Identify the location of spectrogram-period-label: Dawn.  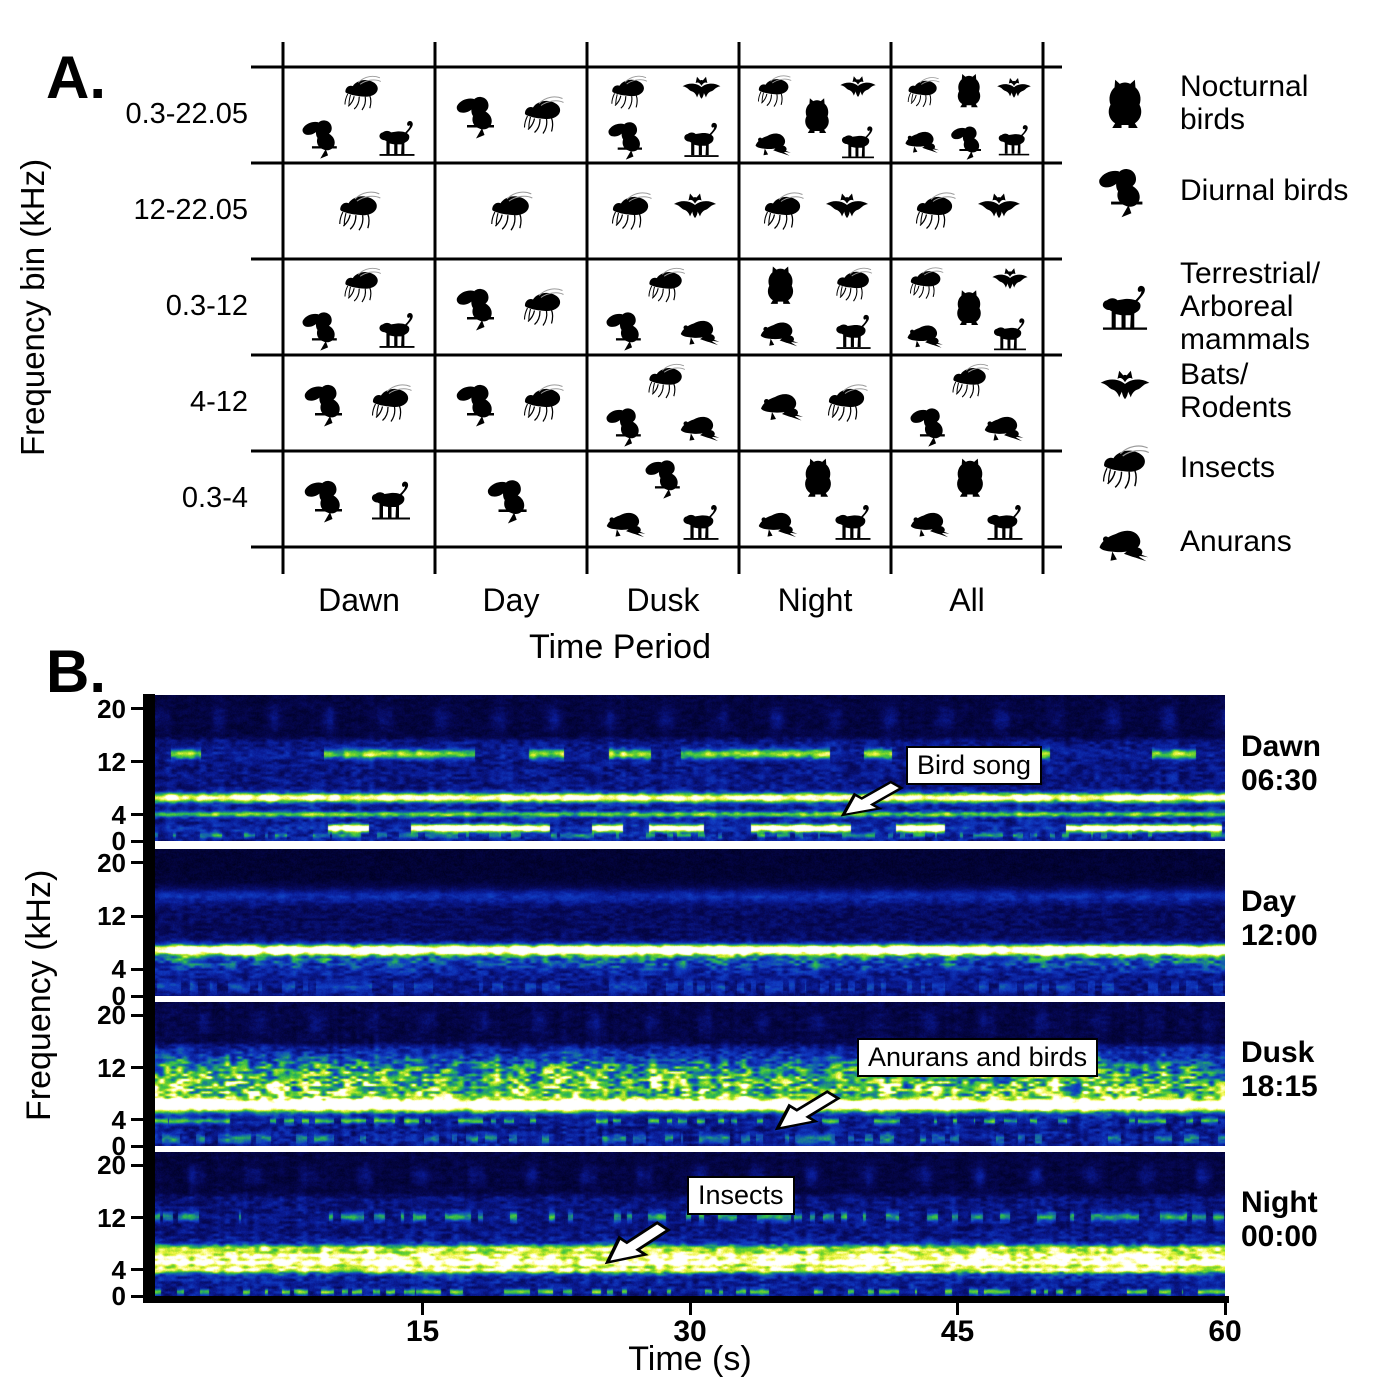
(1281, 746).